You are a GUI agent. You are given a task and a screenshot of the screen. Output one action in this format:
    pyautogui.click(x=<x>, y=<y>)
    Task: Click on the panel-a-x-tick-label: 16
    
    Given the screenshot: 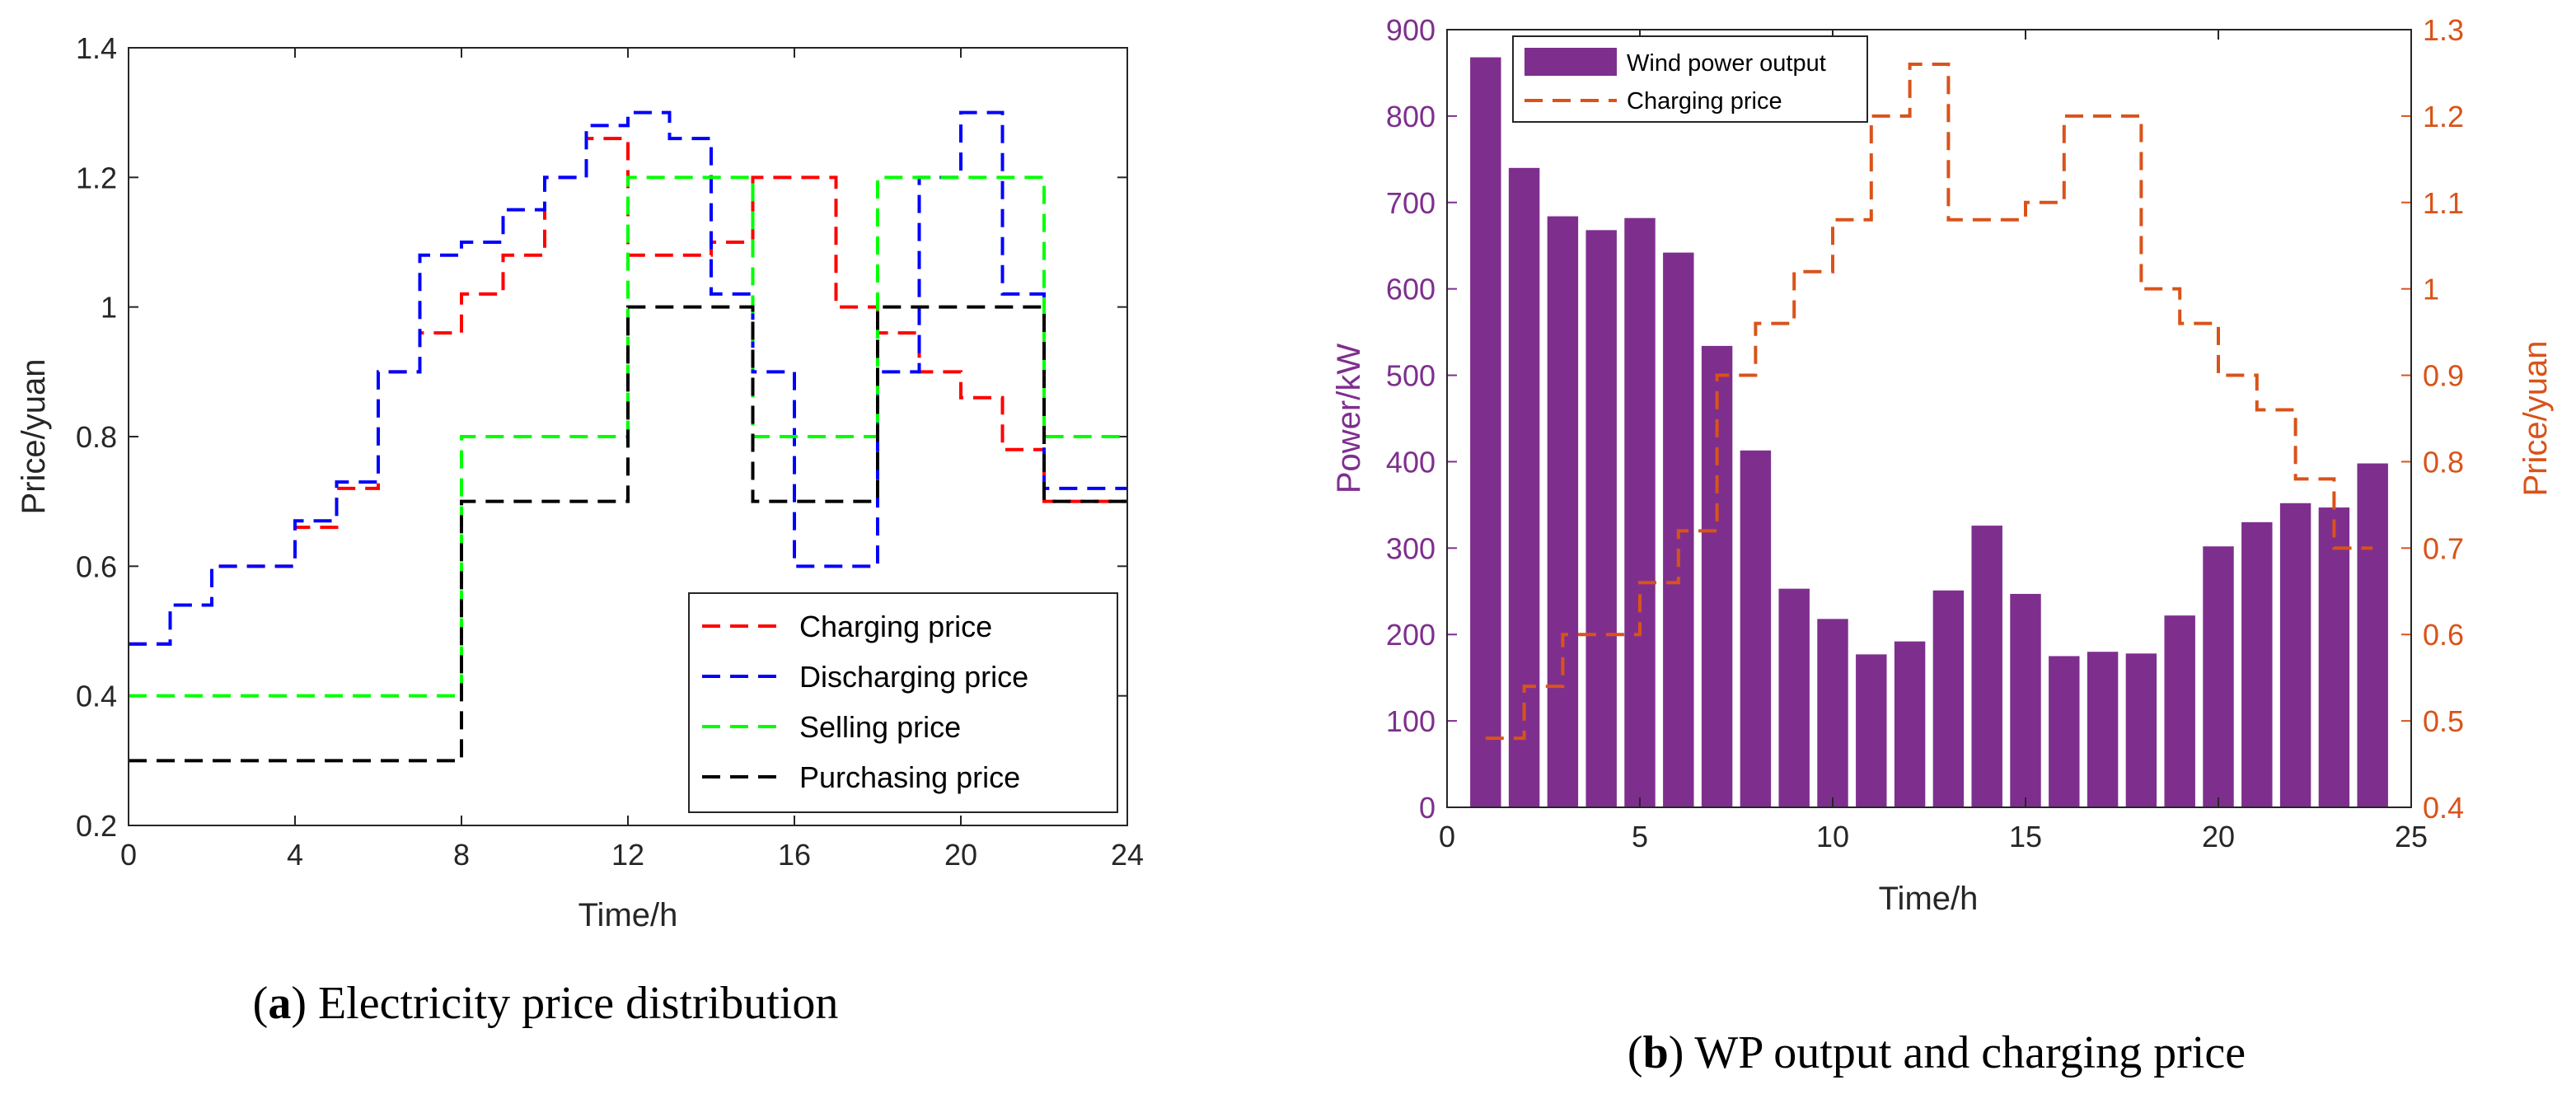 What is the action you would take?
    pyautogui.click(x=794, y=855)
    